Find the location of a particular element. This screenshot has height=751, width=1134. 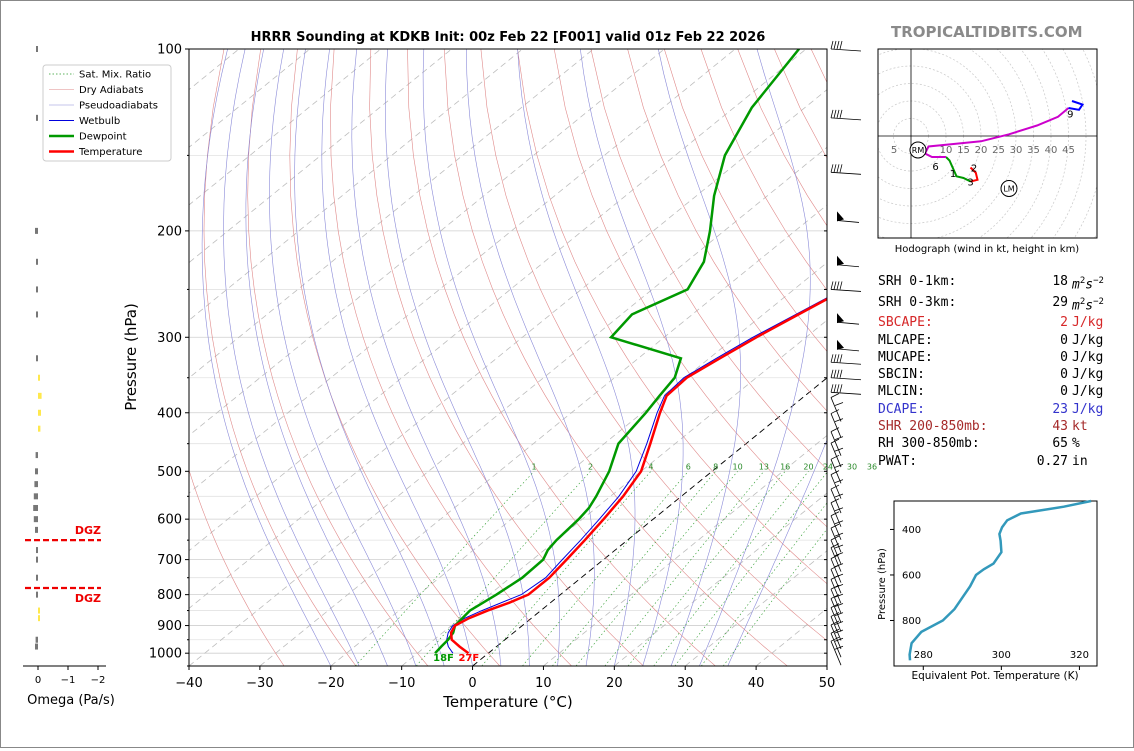

stats-label: MLCAPE: is located at coordinates (905, 340).